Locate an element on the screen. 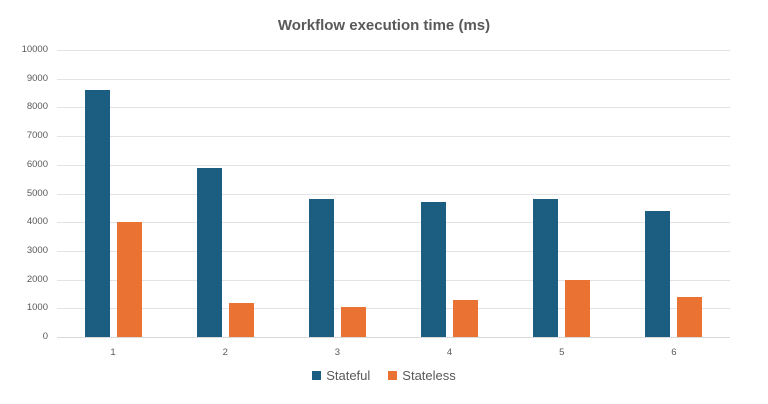 This screenshot has width=768, height=404. legend-swatch-stateless is located at coordinates (393, 375).